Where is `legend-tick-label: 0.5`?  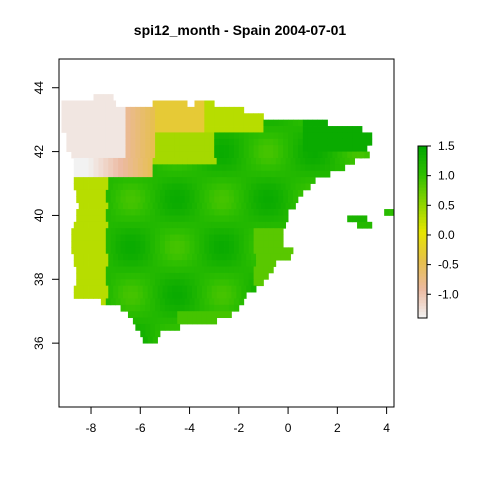
legend-tick-label: 0.5 is located at coordinates (446, 205).